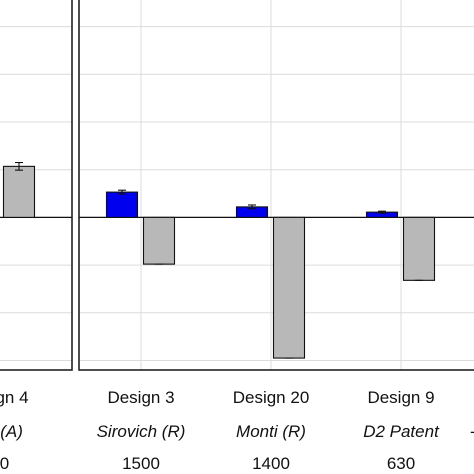 The width and height of the screenshot is (474, 474). Describe the element at coordinates (141, 463) in the screenshot. I see `category-count-label: 1500` at that location.